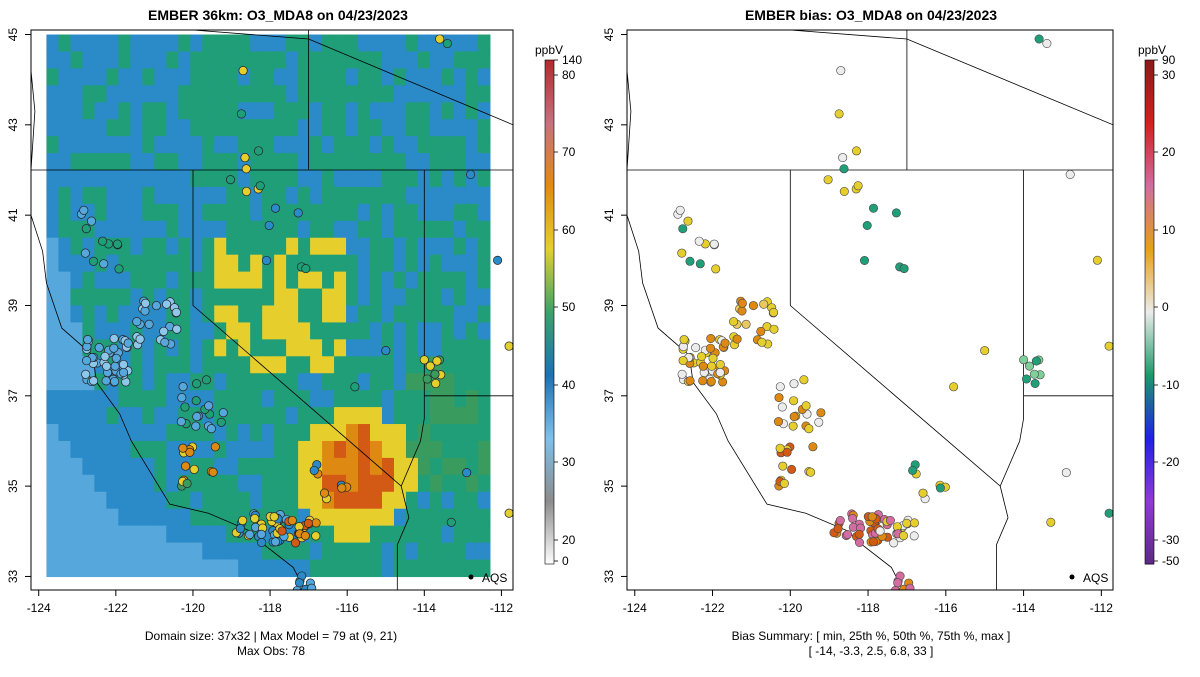 This screenshot has height=677, width=1200. I want to click on left-xtick-label: -122, so click(116, 608).